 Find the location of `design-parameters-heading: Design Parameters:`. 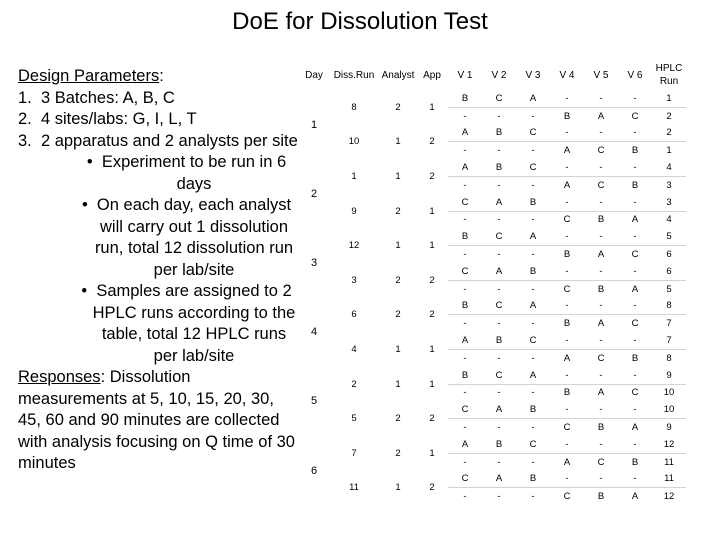

design-parameters-heading: Design Parameters: is located at coordinates (159, 77).